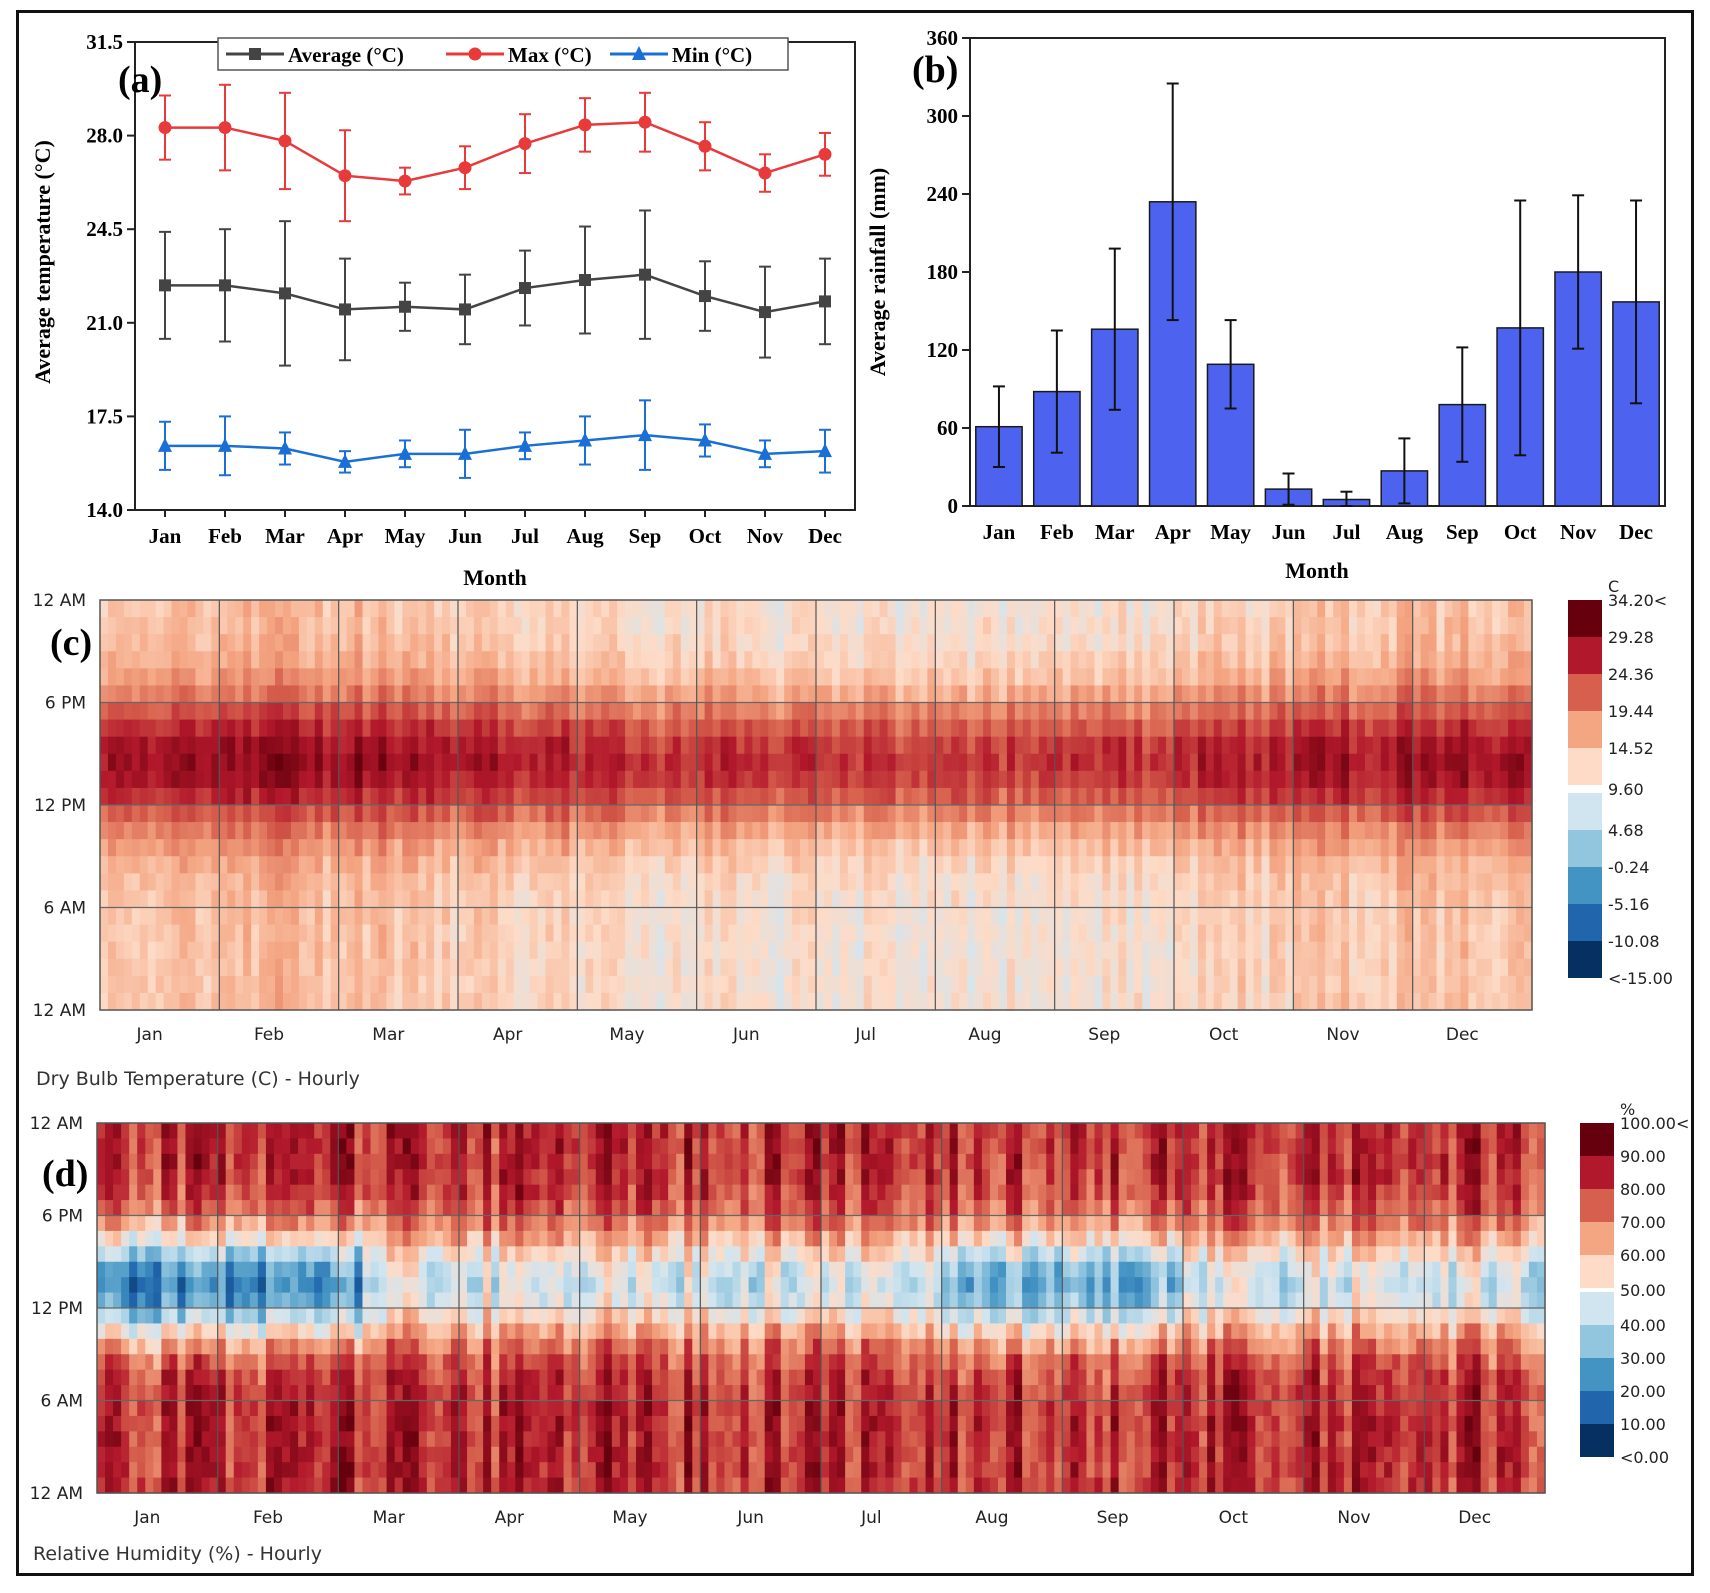  I want to click on c-colorbar-label: 14.52, so click(1631, 748).